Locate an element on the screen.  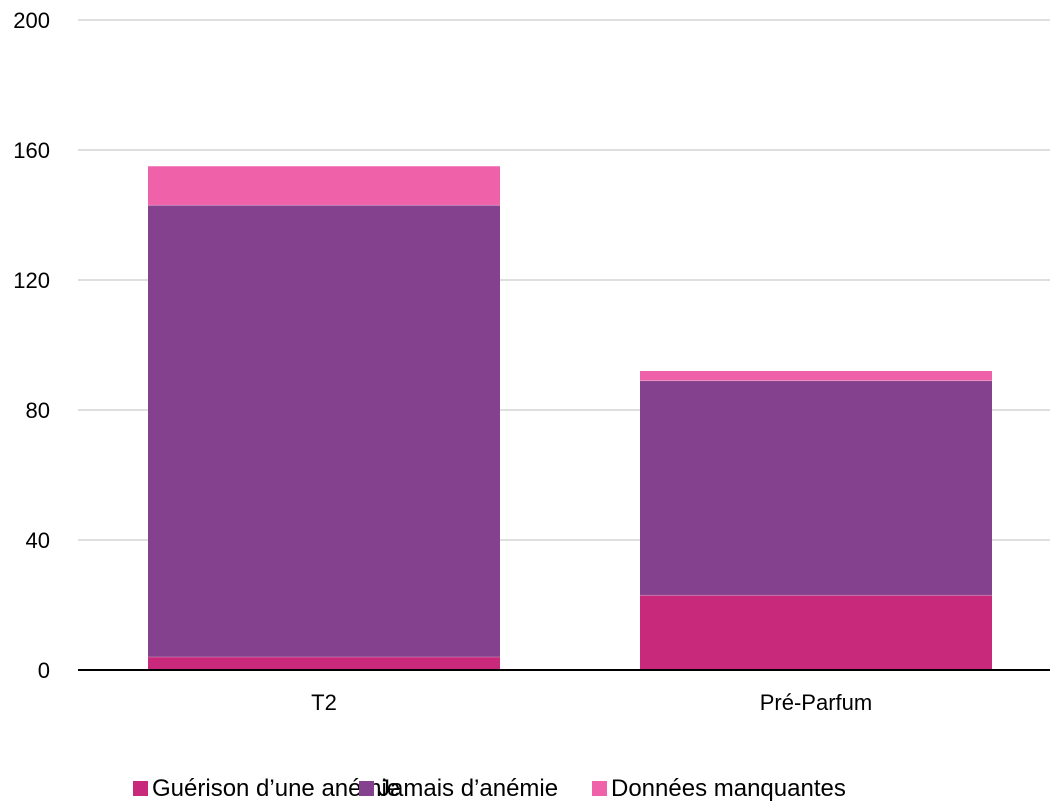
y-tick-label: 200 is located at coordinates (31, 20).